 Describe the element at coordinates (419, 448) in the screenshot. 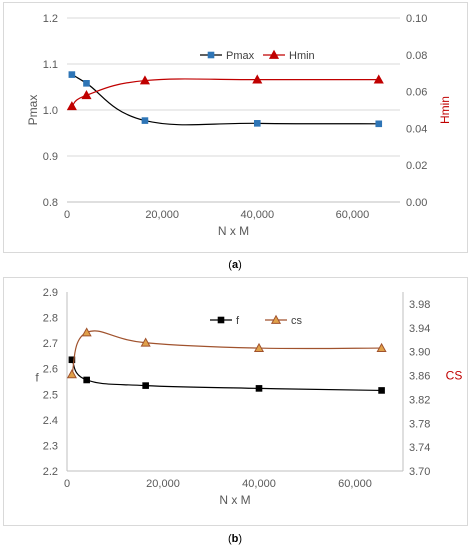

I see `y-right-tick-label: 3.74` at that location.